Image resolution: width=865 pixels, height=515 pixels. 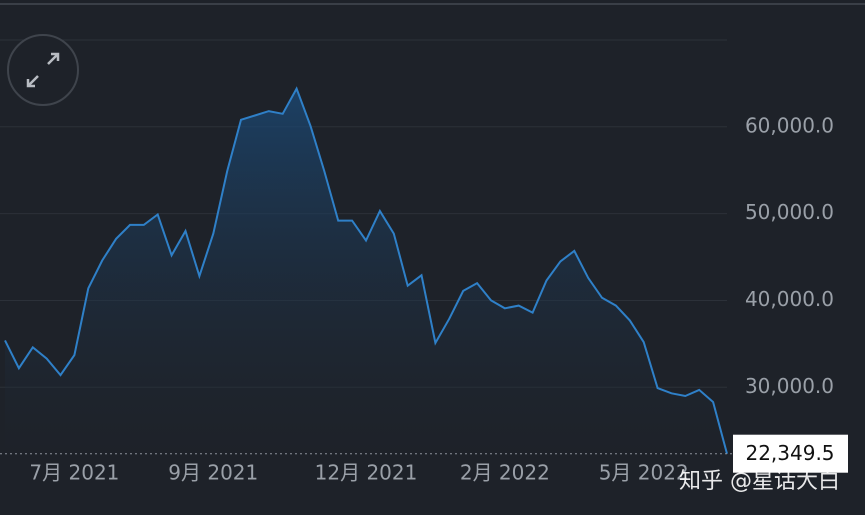 What do you see at coordinates (759, 481) in the screenshot?
I see `watermark: 知乎 @星话大白` at bounding box center [759, 481].